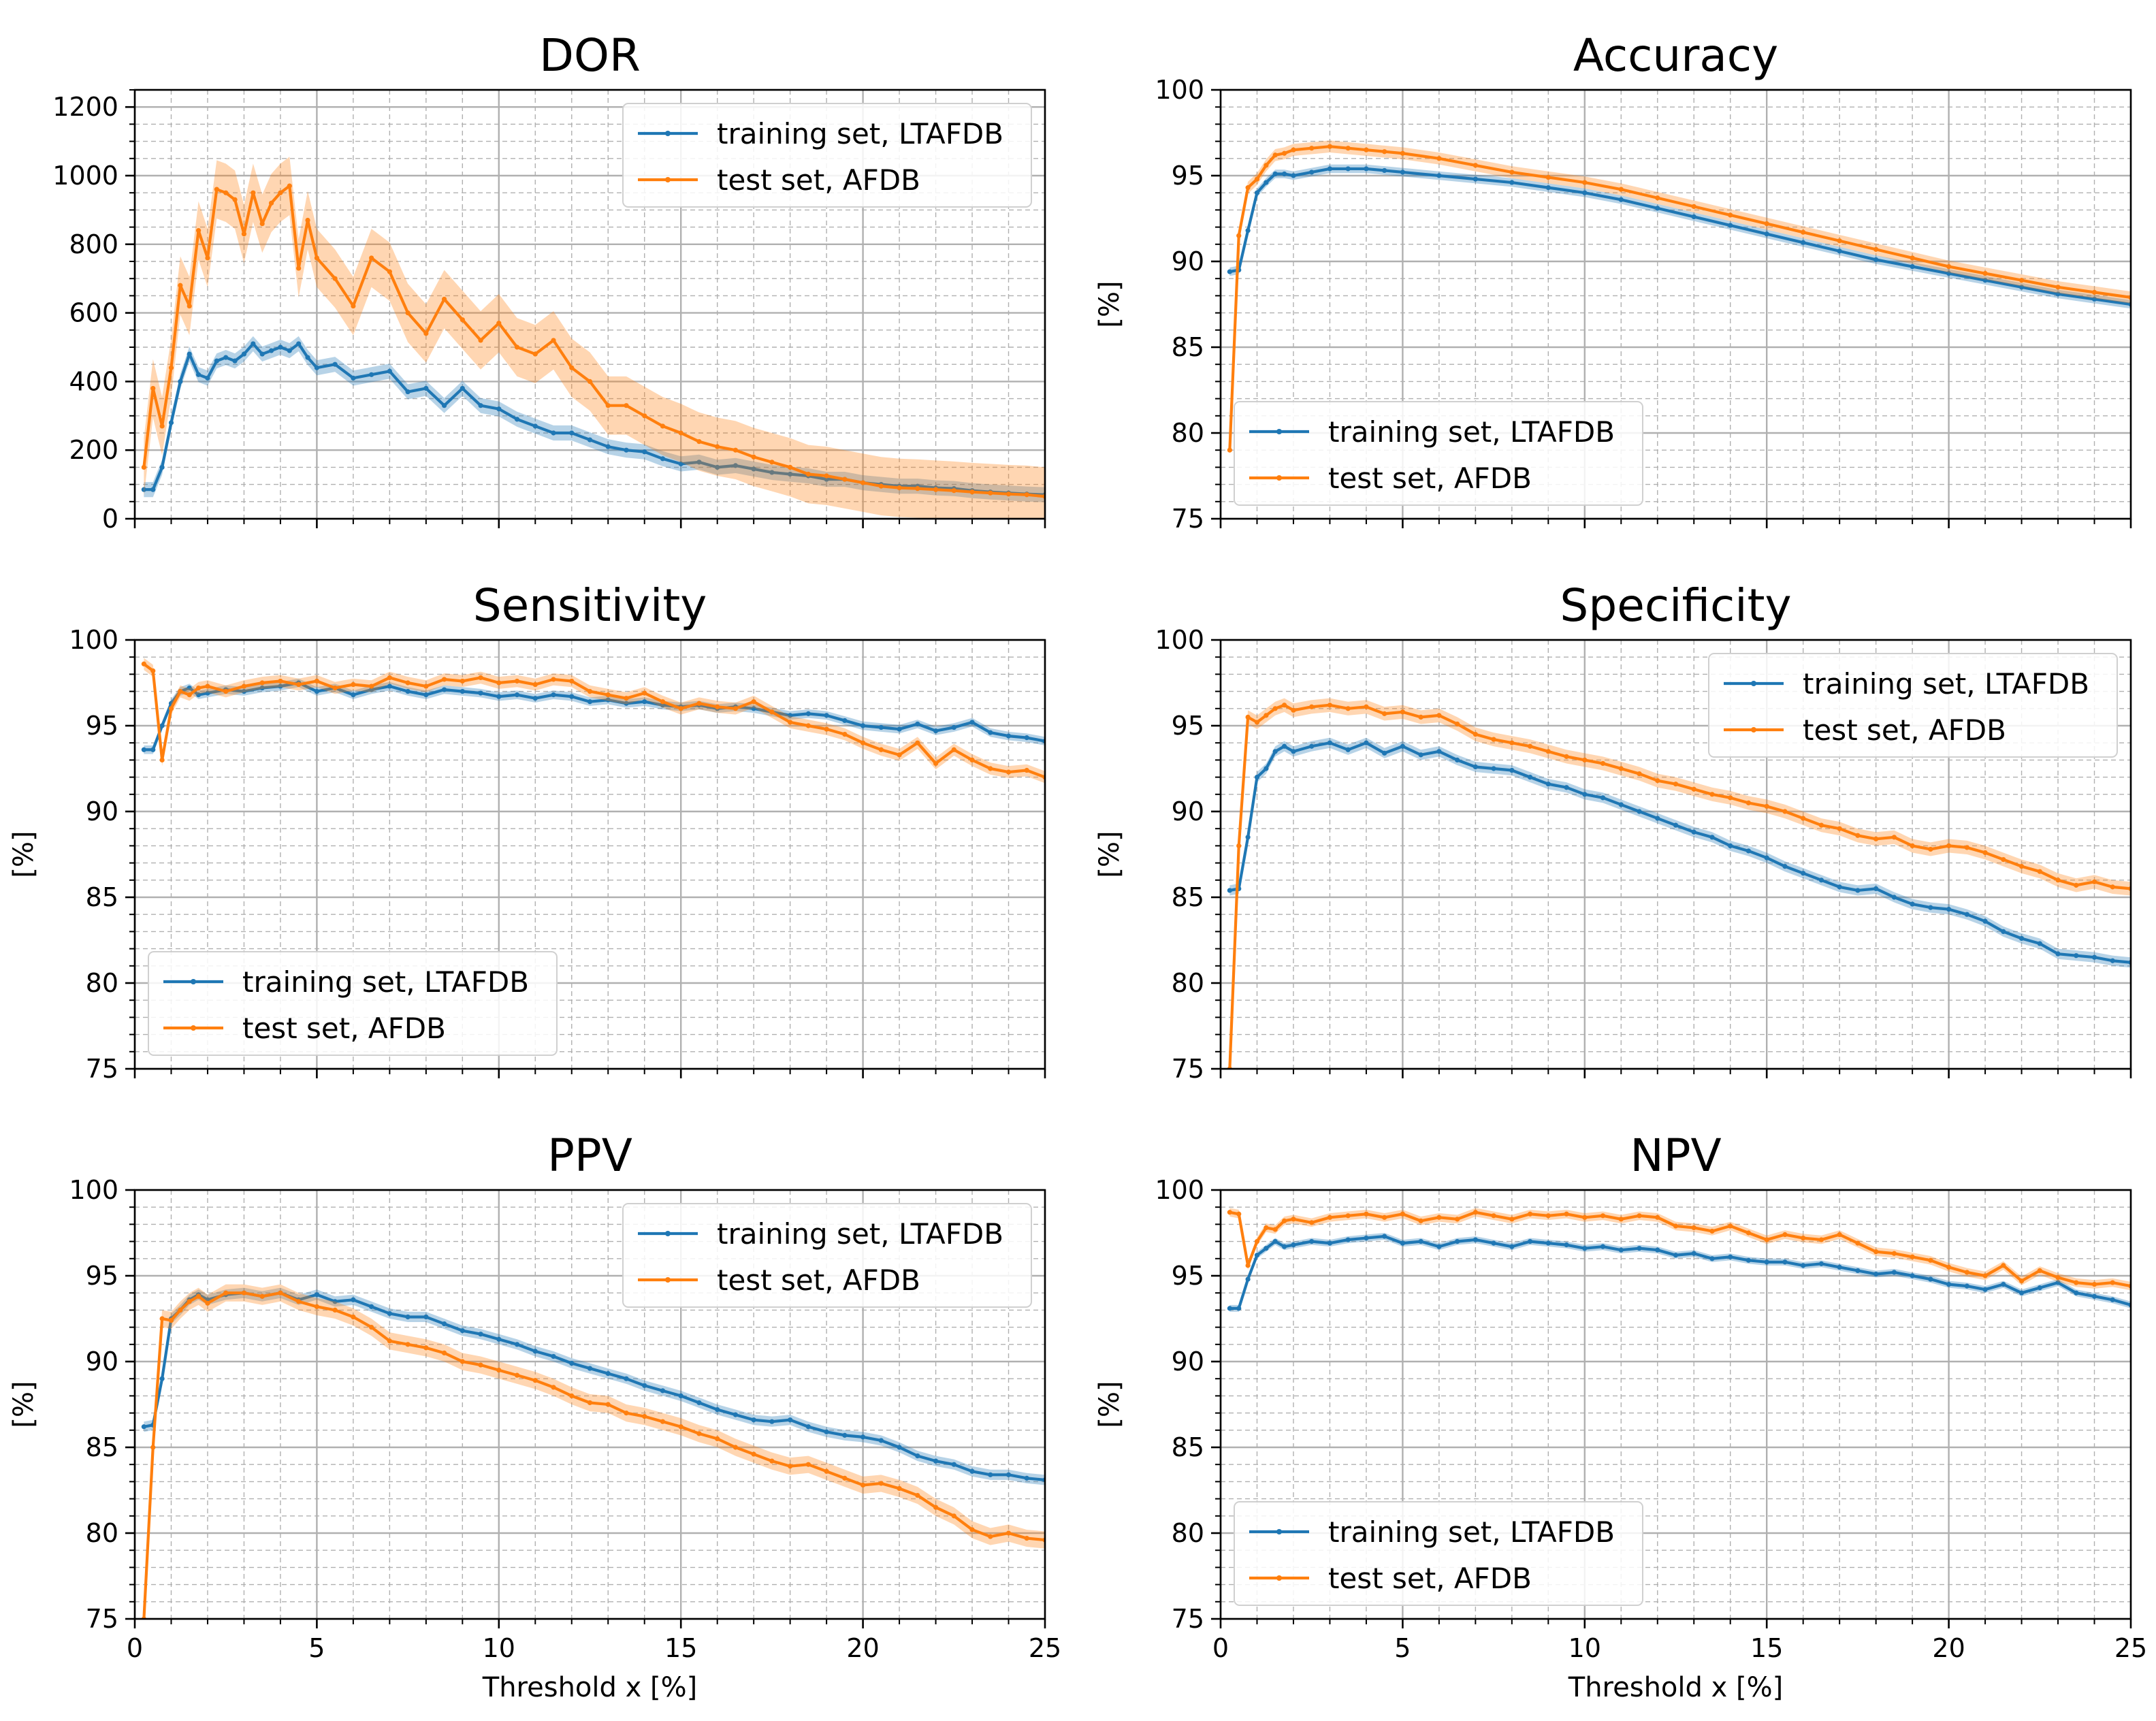  Describe the element at coordinates (94, 313) in the screenshot. I see `y-tick-label: 600` at that location.